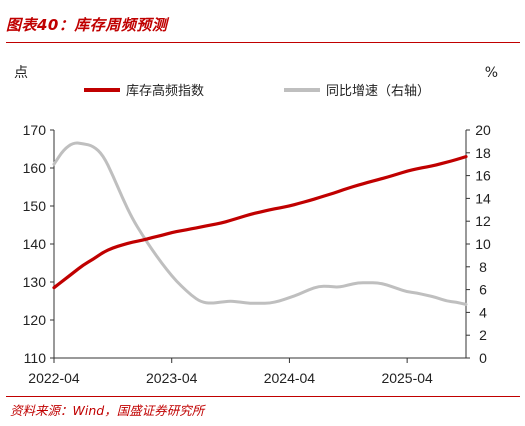 The width and height of the screenshot is (525, 426). I want to click on left-tick-label: 150, so click(35, 206).